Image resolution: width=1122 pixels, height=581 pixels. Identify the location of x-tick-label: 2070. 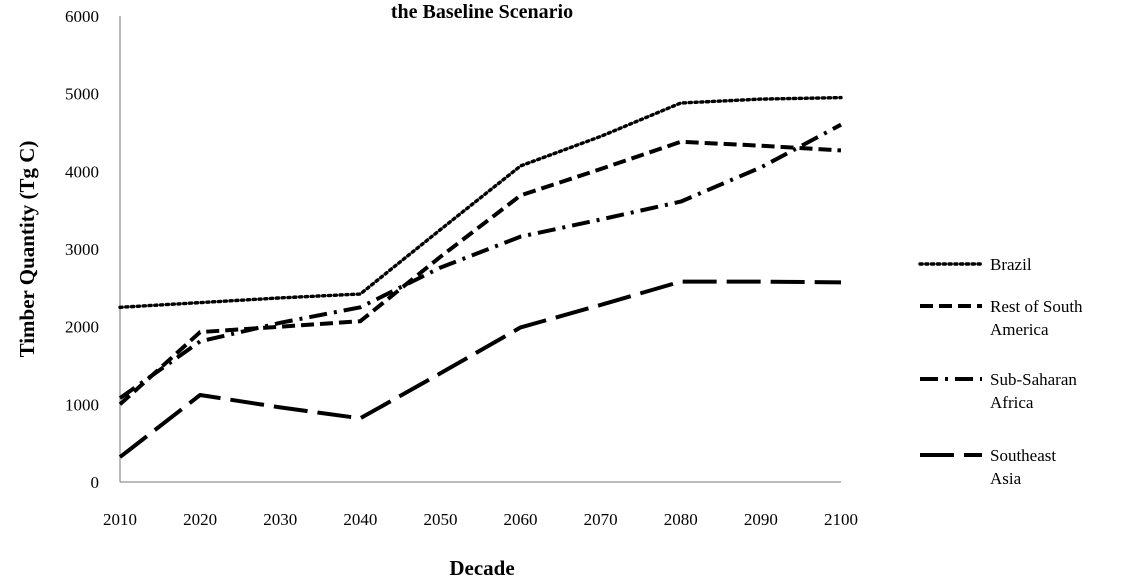
(601, 519).